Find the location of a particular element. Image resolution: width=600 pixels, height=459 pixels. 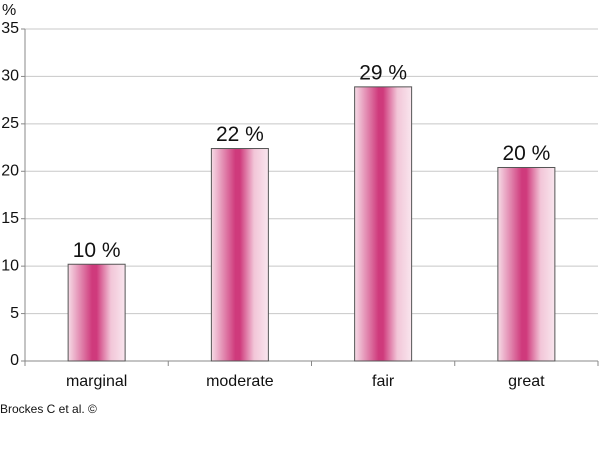

y-tick-label: 10 is located at coordinates (10, 265).